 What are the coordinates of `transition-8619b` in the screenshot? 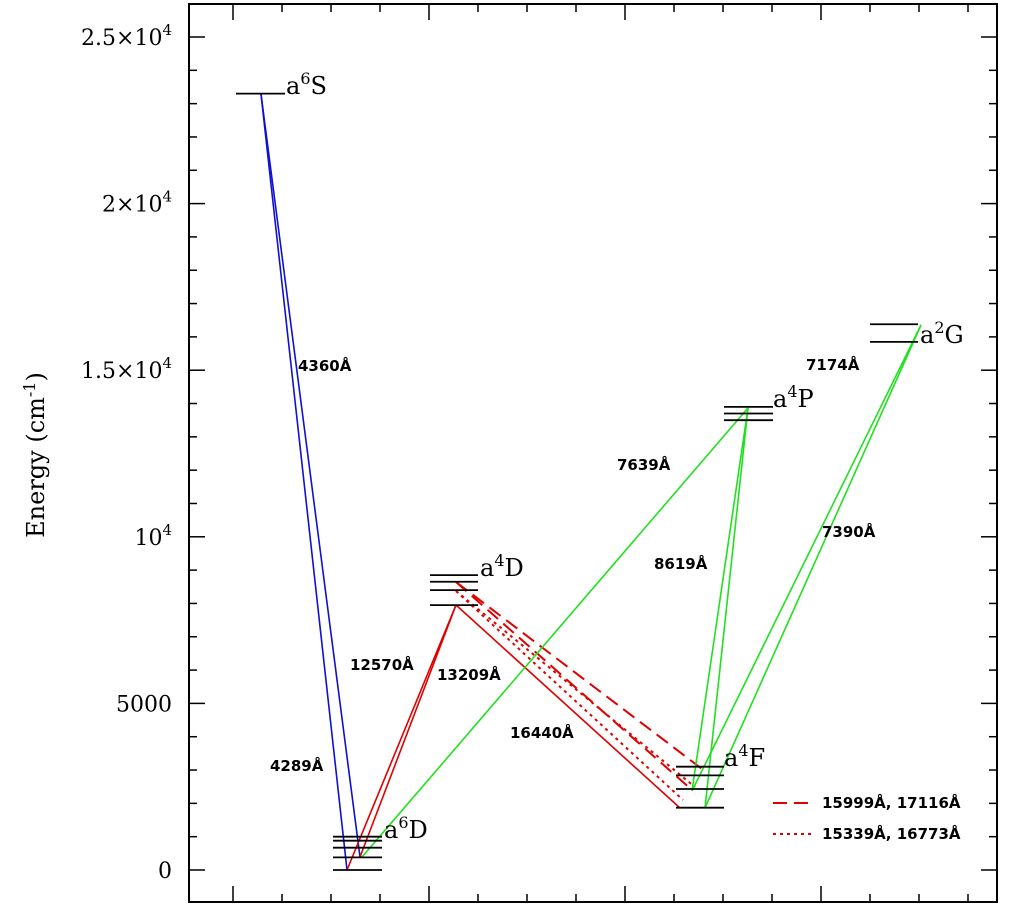 It's located at (726, 608).